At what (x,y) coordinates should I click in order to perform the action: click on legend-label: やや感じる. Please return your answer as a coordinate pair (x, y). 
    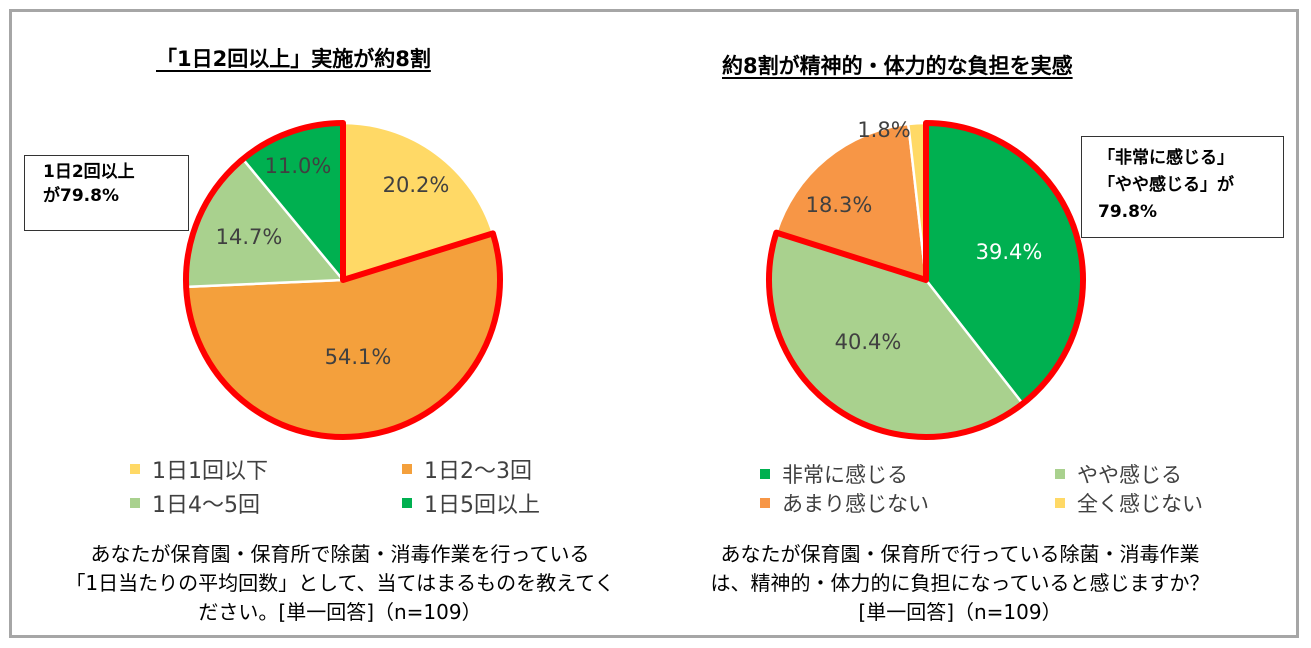
    Looking at the image, I should click on (1129, 475).